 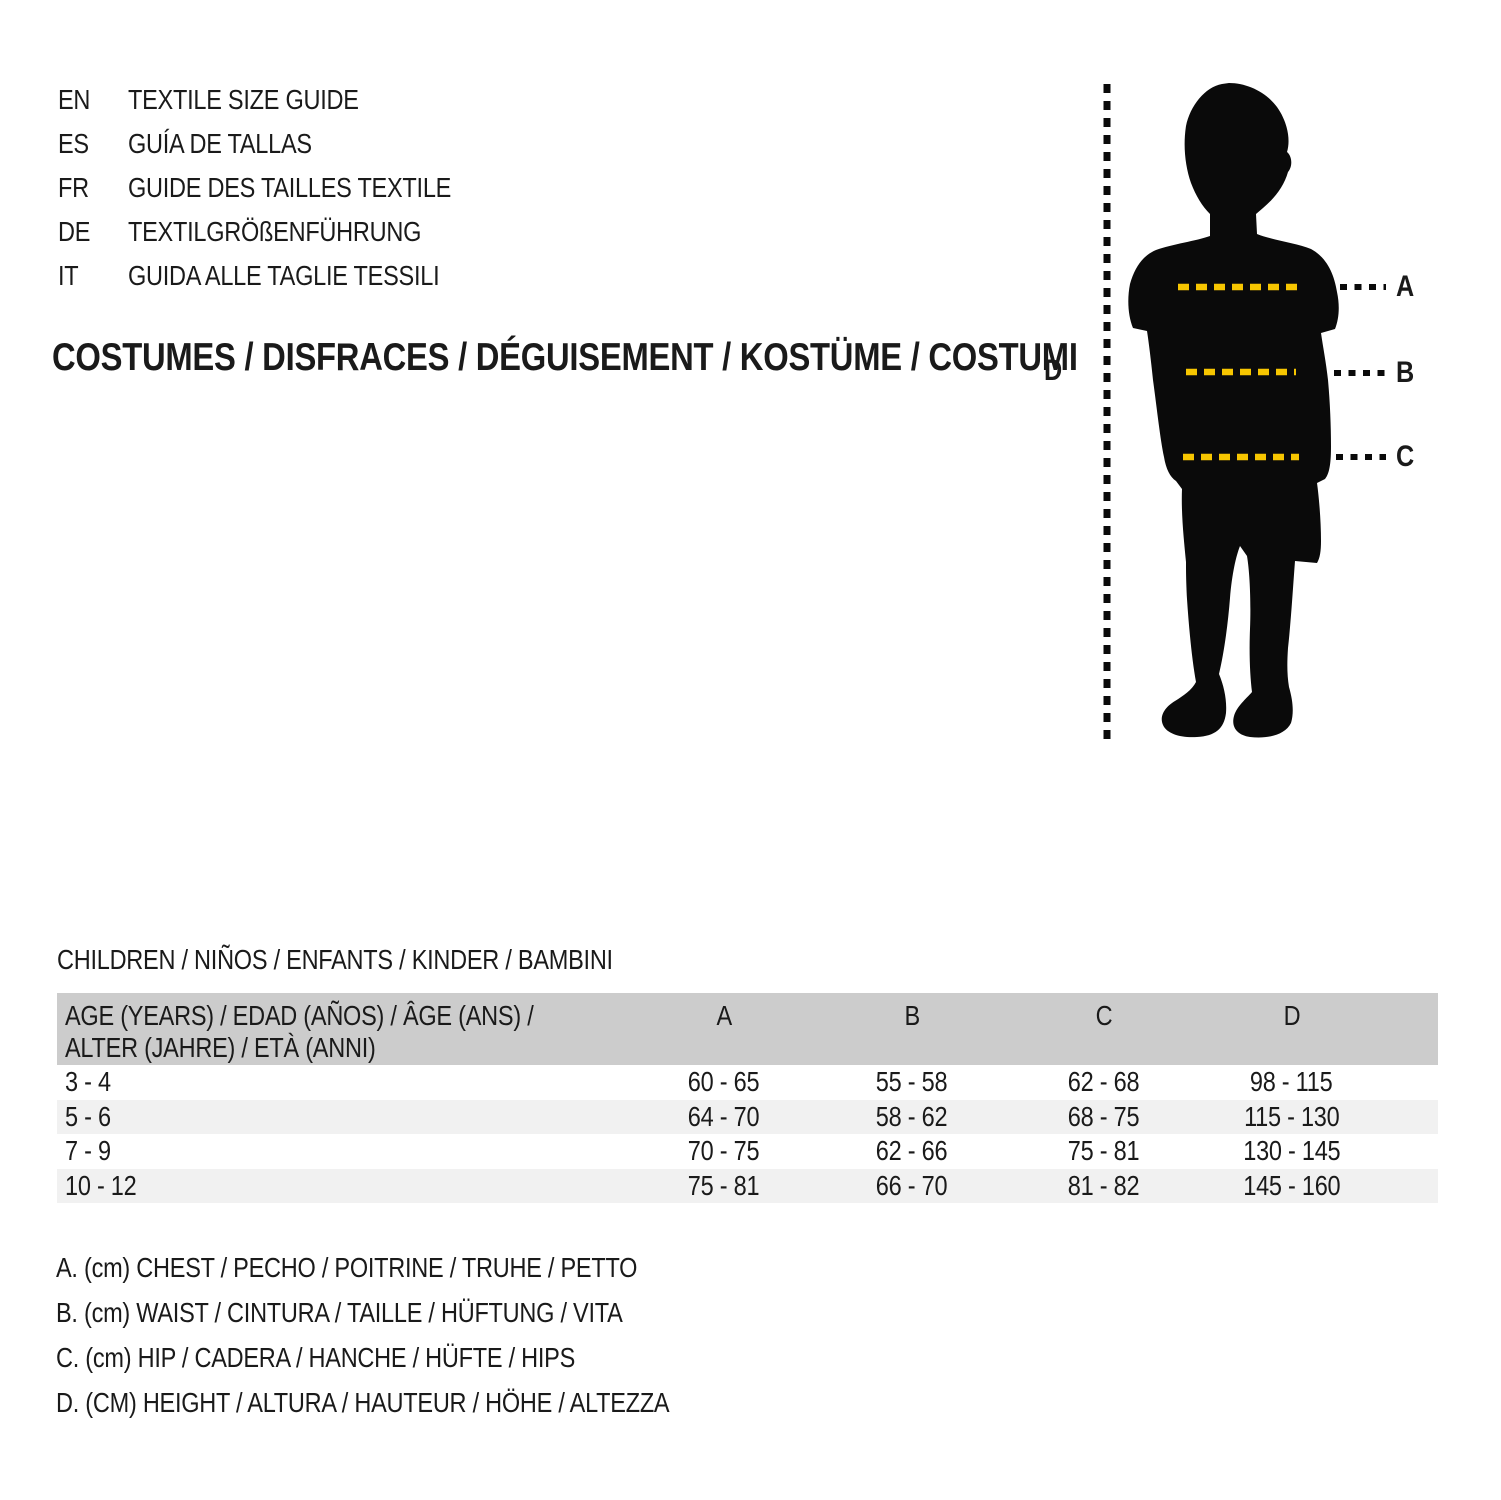 I want to click on language-title-row: ES GUÍA DE TALLAS, so click(x=285, y=144).